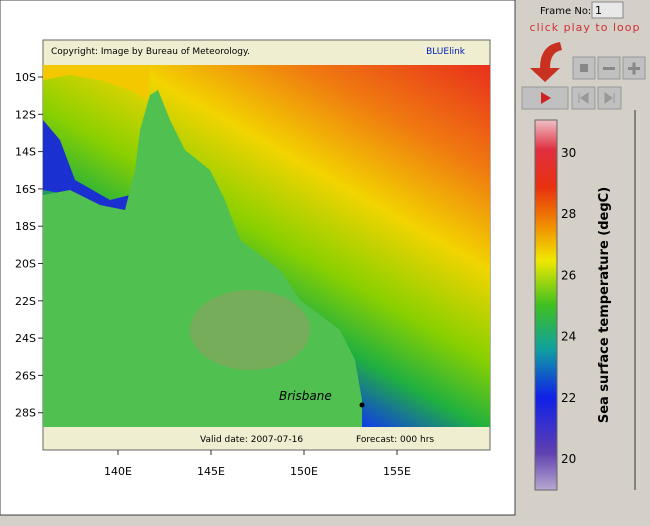 The width and height of the screenshot is (650, 526). What do you see at coordinates (250, 330) in the screenshot?
I see `land-texture` at bounding box center [250, 330].